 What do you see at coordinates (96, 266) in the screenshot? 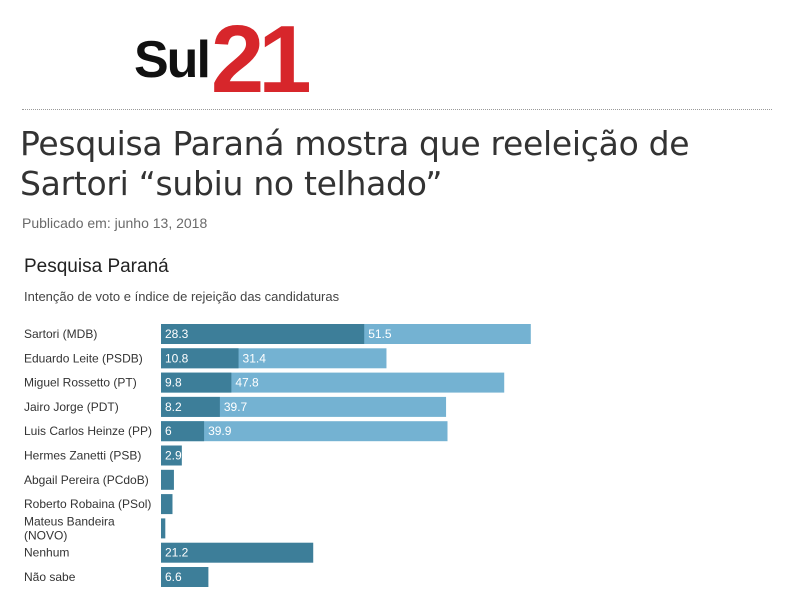
I see `chart-title: Pesquisa Paraná` at bounding box center [96, 266].